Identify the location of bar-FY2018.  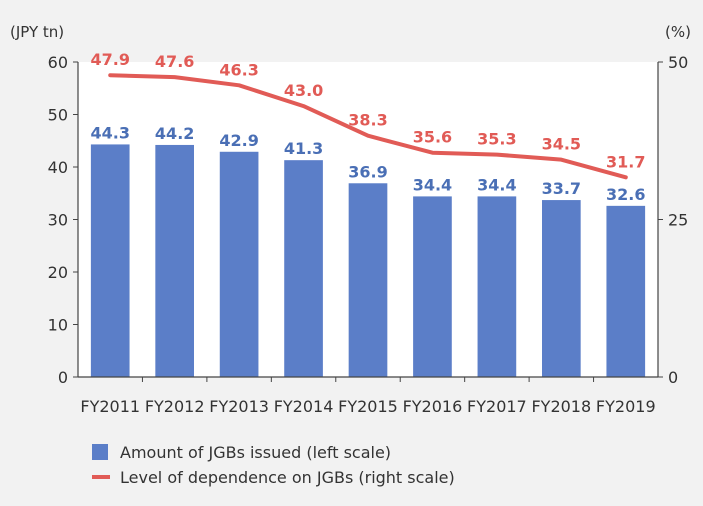
(561, 288).